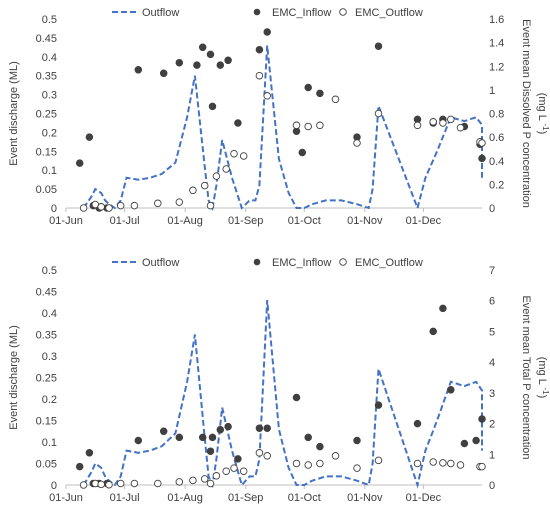 This screenshot has height=510, width=550. I want to click on y2-tick-label: 7, so click(492, 271).